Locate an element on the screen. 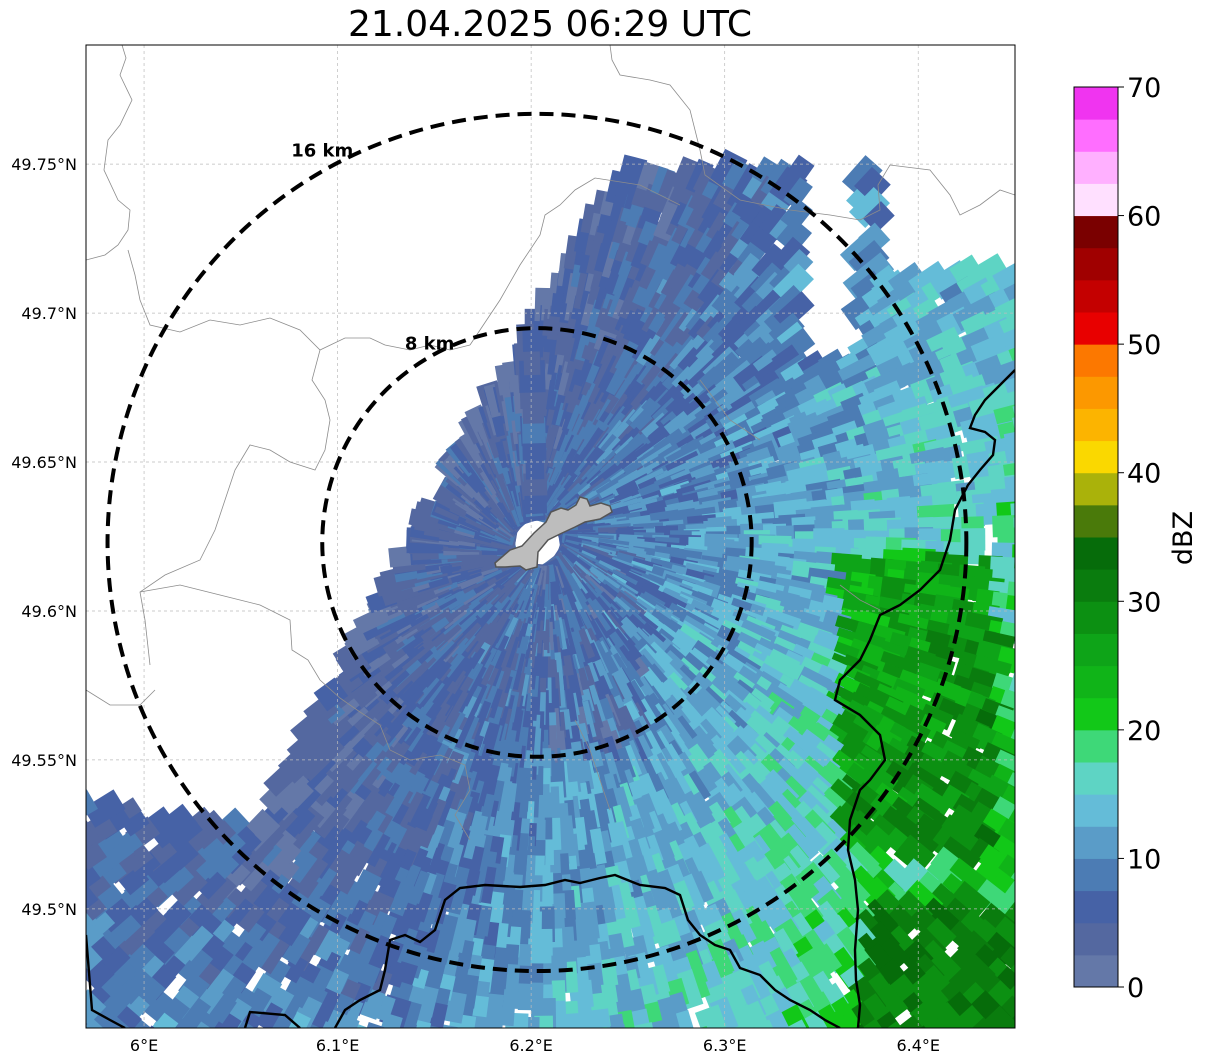 The width and height of the screenshot is (1207, 1064). colorbar: 0 10 20 30 40 50 60 70 is located at coordinates (1117, 538).